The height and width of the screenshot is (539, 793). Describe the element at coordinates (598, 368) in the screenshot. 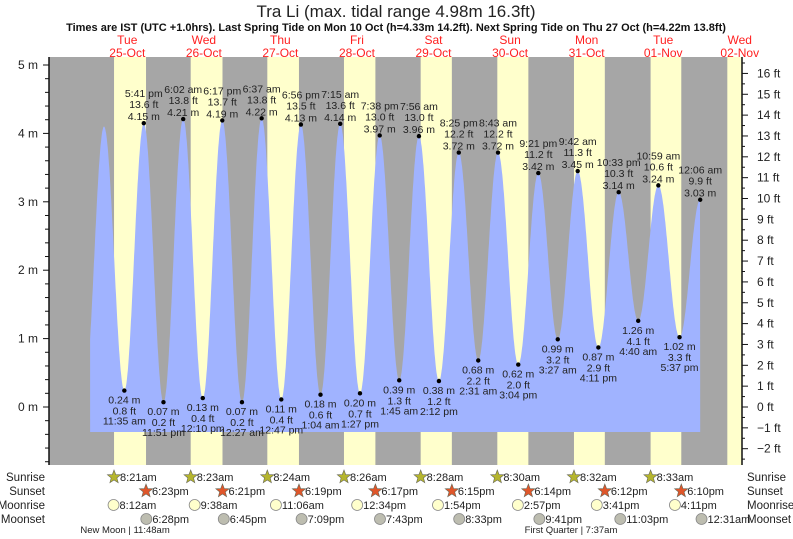

I see `low-tide-ft: 2.9 ft` at that location.